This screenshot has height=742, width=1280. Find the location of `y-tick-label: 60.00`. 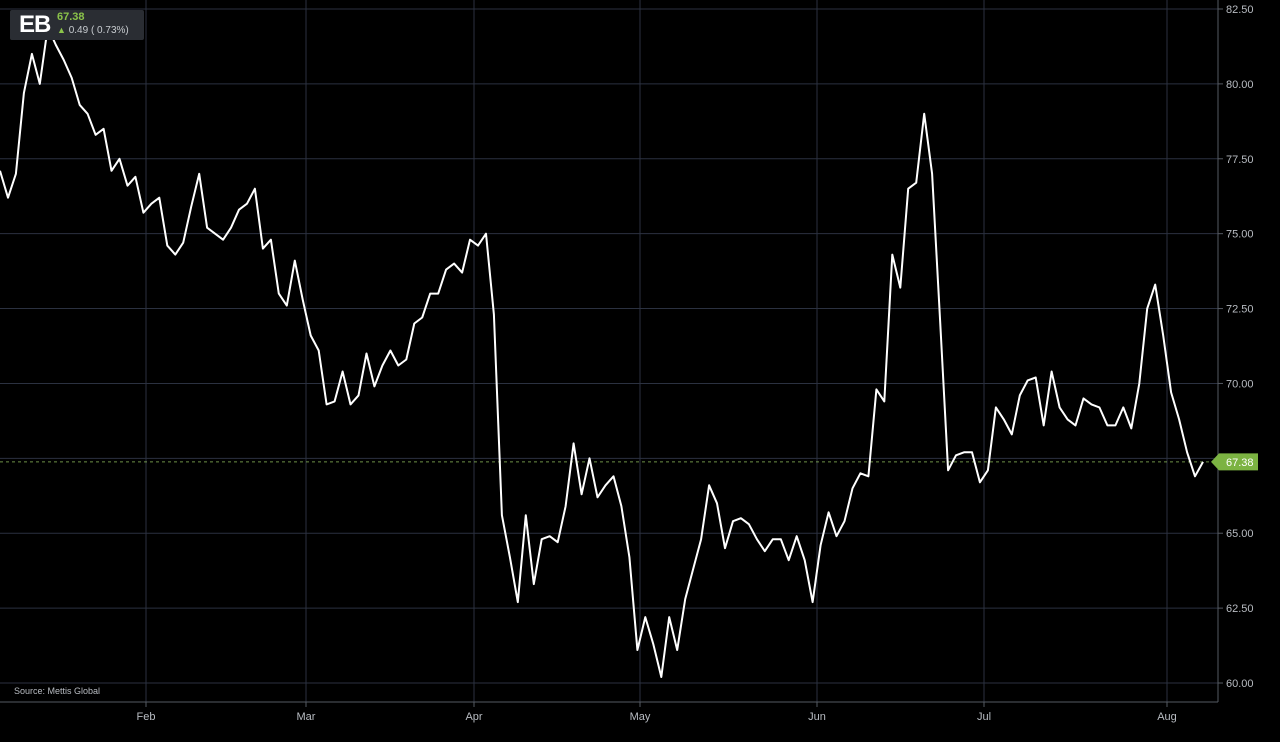

y-tick-label: 60.00 is located at coordinates (1240, 684).